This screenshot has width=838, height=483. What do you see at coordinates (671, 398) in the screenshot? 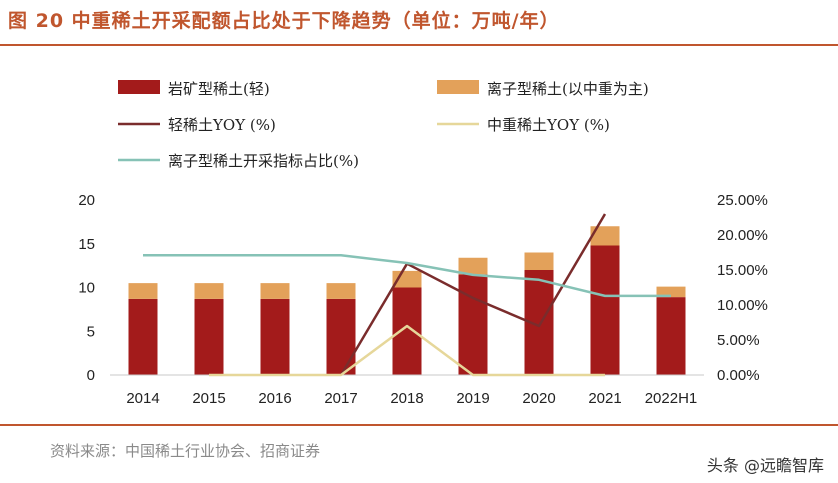
I see `x-tick-label: 2022H1` at bounding box center [671, 398].